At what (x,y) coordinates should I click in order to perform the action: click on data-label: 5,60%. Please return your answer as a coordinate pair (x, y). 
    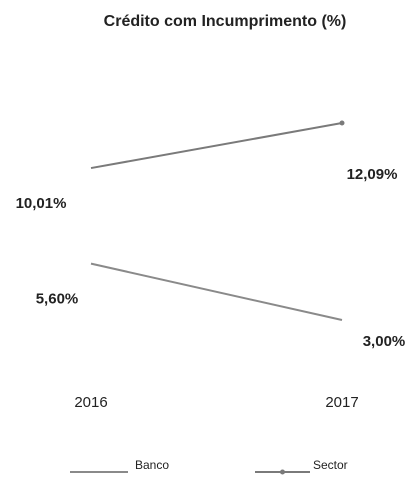
    Looking at the image, I should click on (57, 299).